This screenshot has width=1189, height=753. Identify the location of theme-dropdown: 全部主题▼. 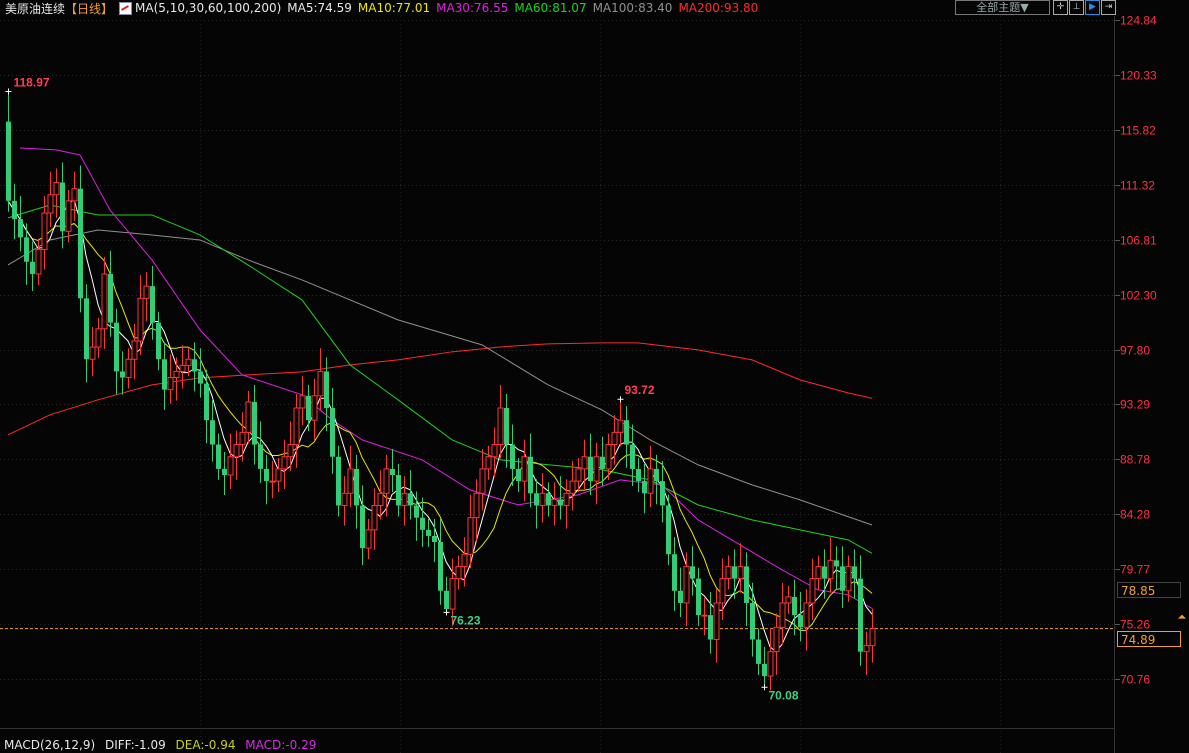
(1002, 7).